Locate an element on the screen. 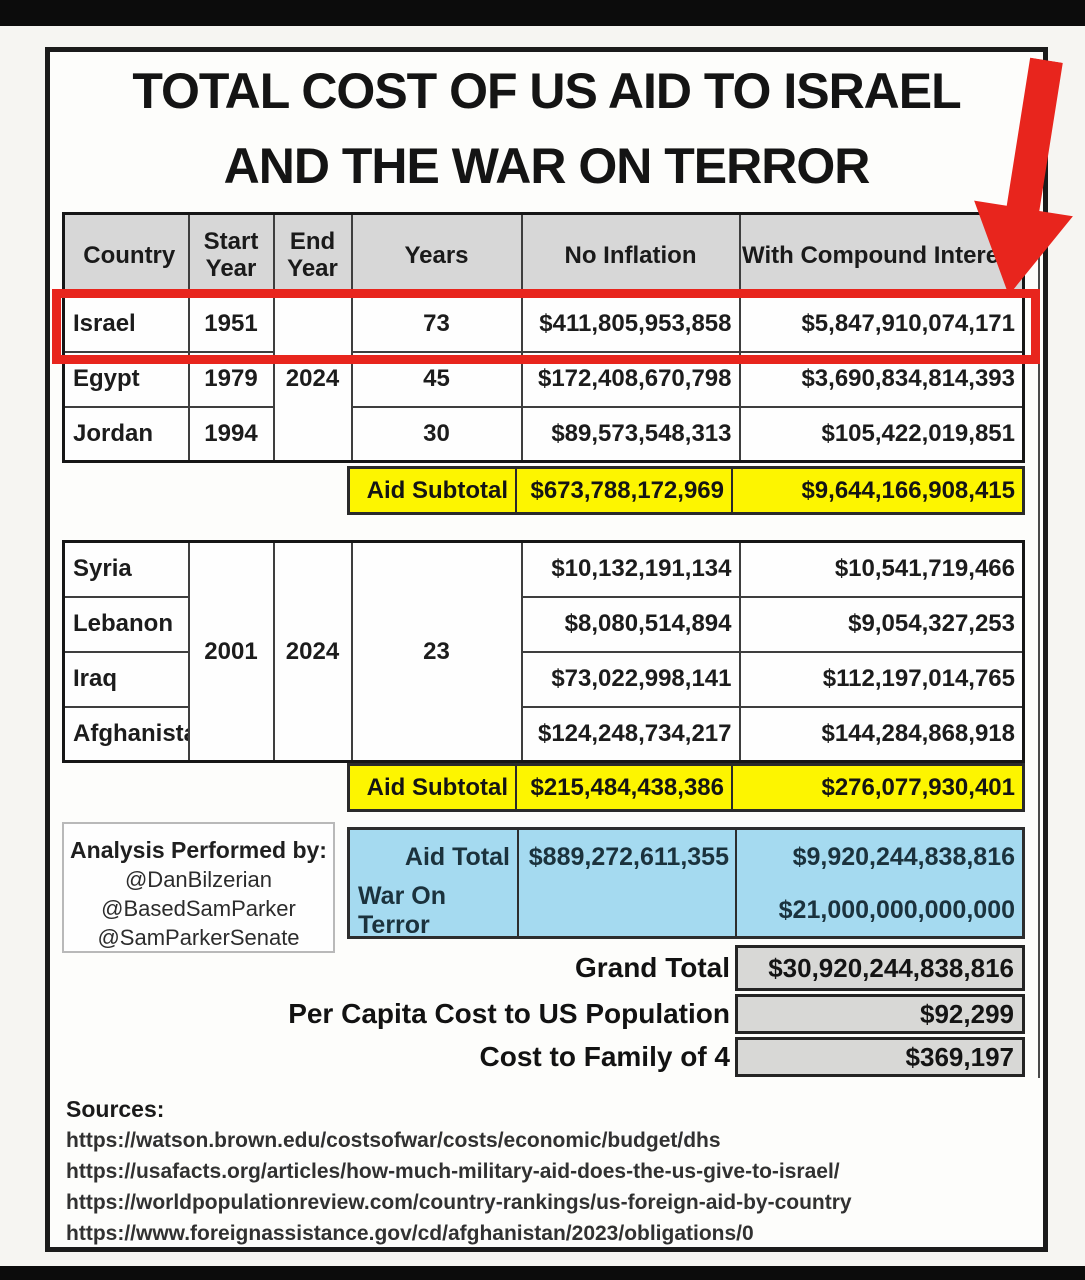  war-on-terror-label: War On Terror is located at coordinates (402, 910).